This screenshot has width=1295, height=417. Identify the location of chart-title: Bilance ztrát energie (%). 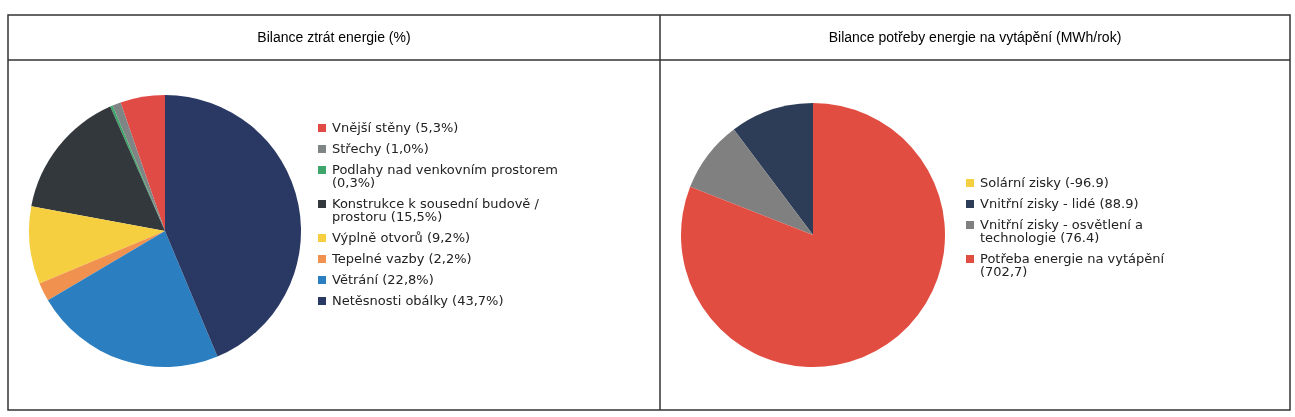
(334, 37).